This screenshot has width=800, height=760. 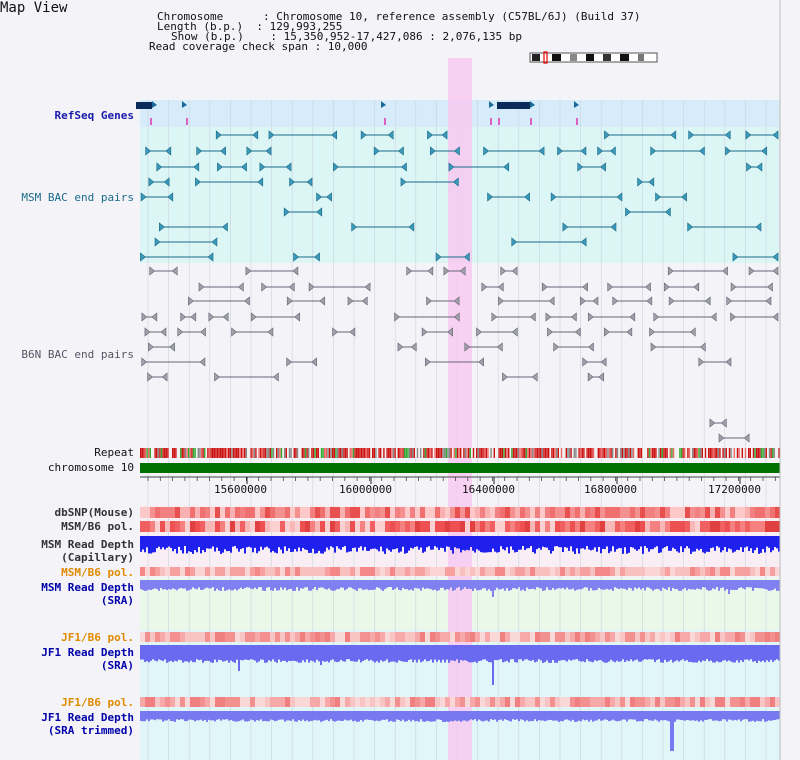 What do you see at coordinates (97, 637) in the screenshot?
I see `track-label-jf1-b6-pol: JF1/B6 pol.` at bounding box center [97, 637].